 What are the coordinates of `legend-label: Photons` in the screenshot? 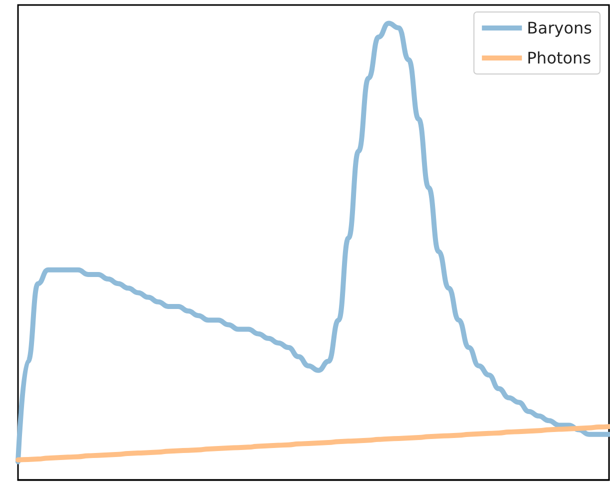 It's located at (559, 58).